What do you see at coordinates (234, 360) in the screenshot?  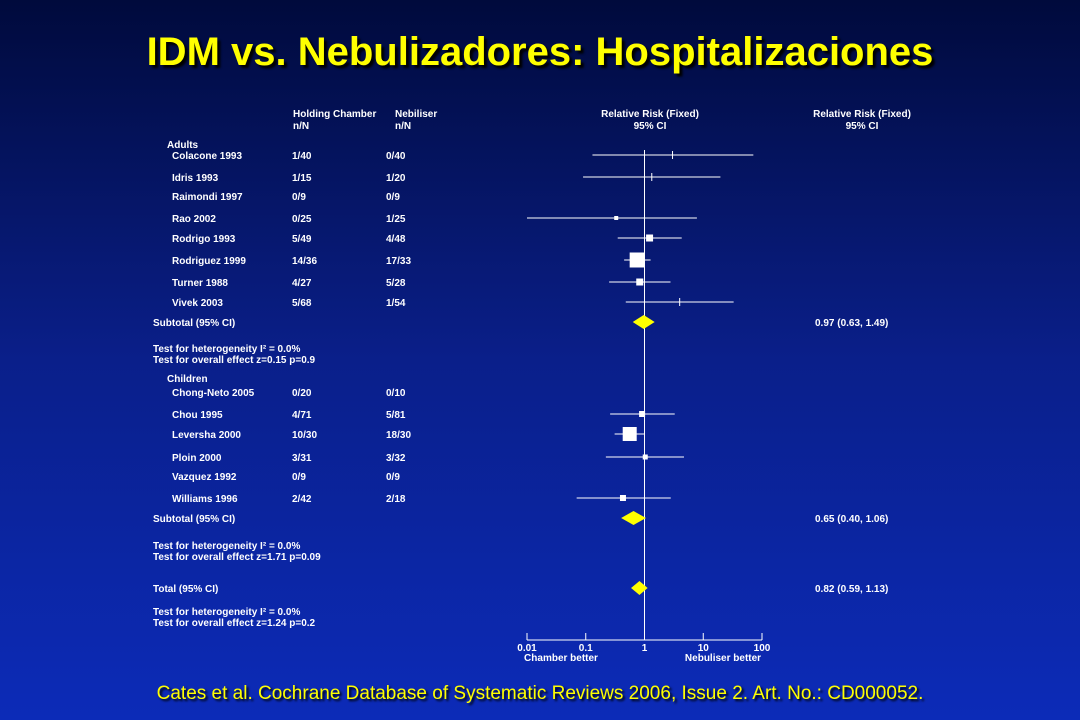 I see `test-statistic: Test for overall effect z=0.15 p=0.9` at bounding box center [234, 360].